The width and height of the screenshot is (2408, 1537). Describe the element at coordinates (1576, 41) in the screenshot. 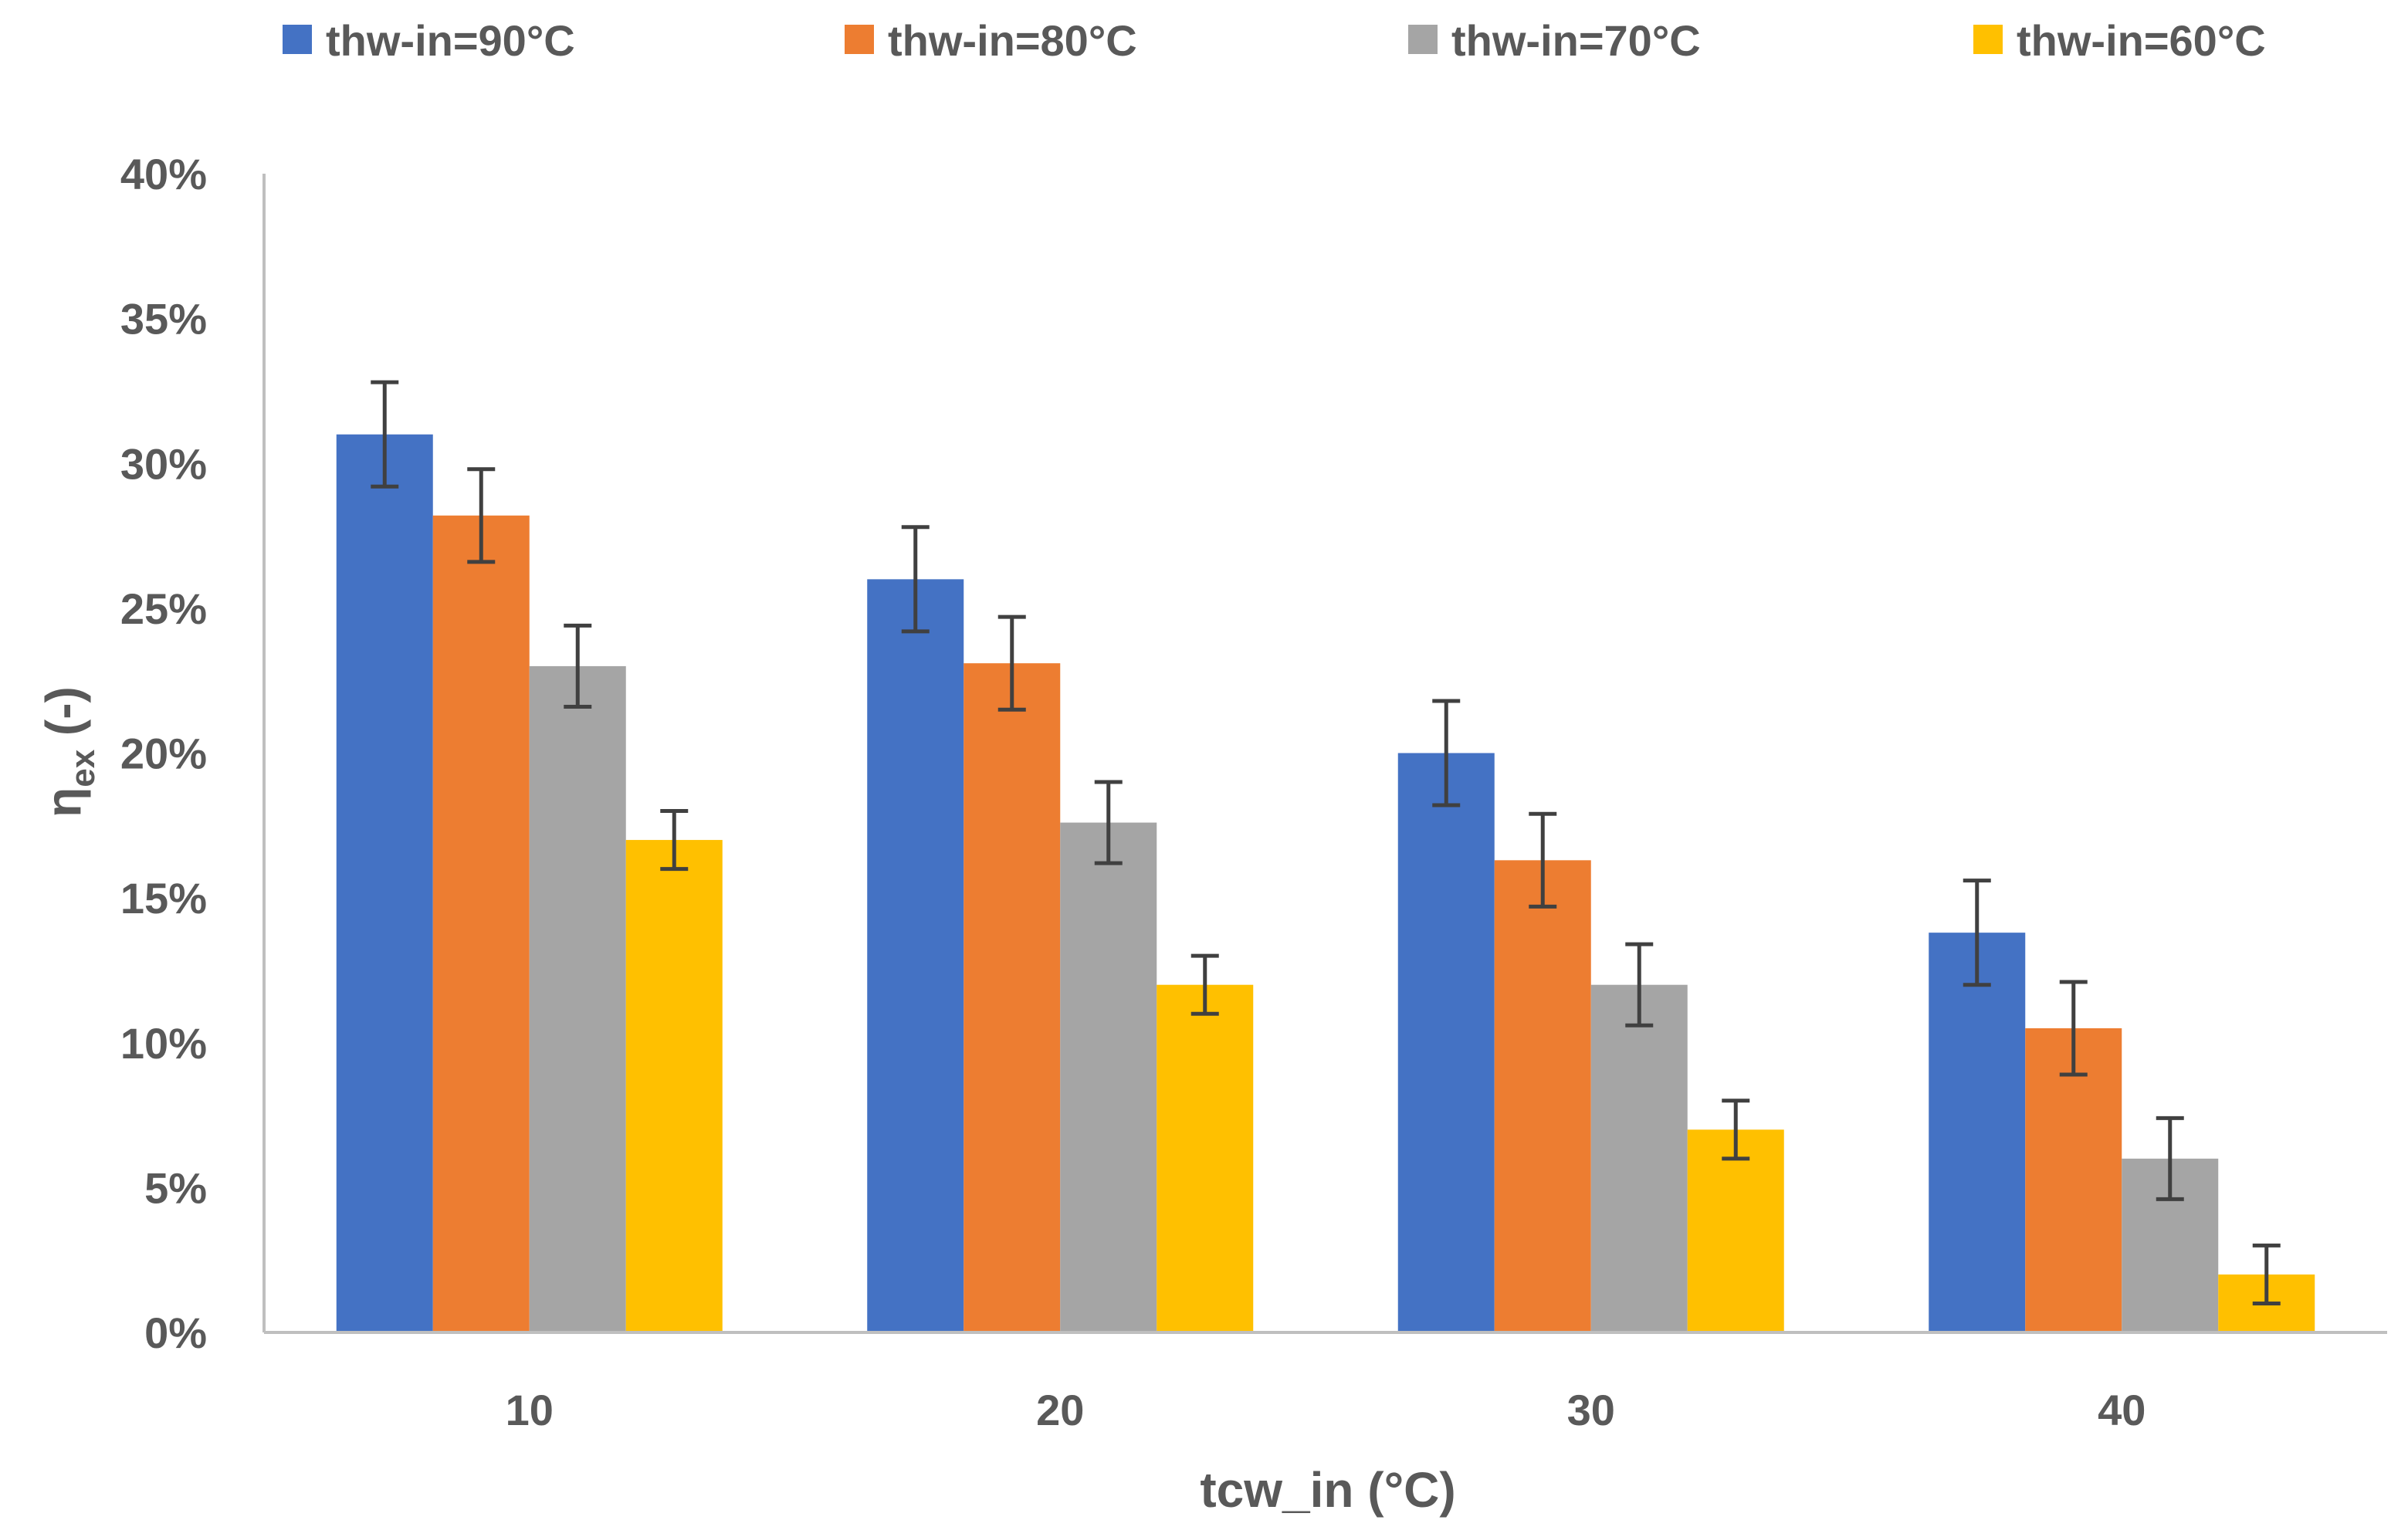

I see `legend-label: thw-in=70°C` at that location.